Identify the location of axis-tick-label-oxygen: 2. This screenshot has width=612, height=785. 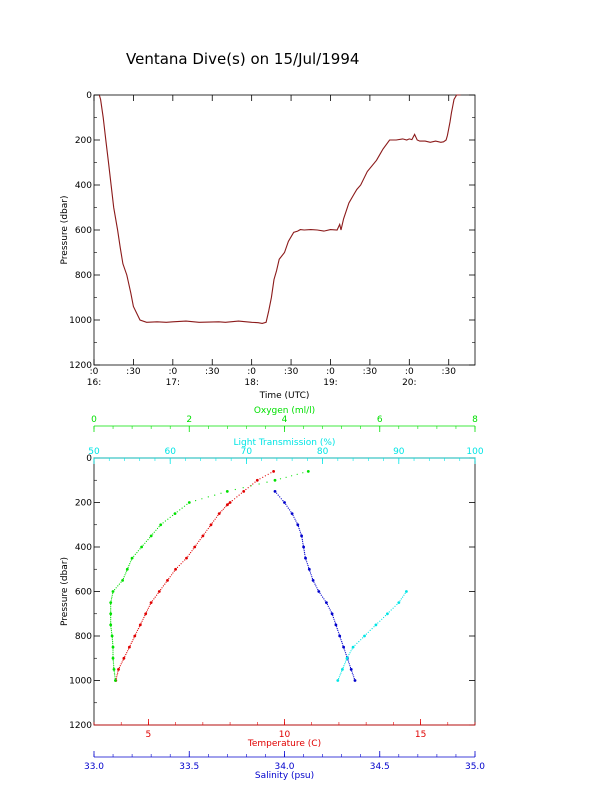
(189, 420).